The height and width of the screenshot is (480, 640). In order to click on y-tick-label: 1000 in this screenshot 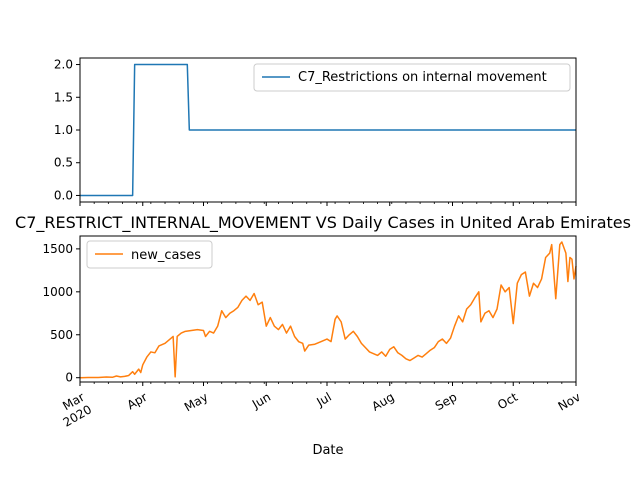, I will do `click(57, 292)`.